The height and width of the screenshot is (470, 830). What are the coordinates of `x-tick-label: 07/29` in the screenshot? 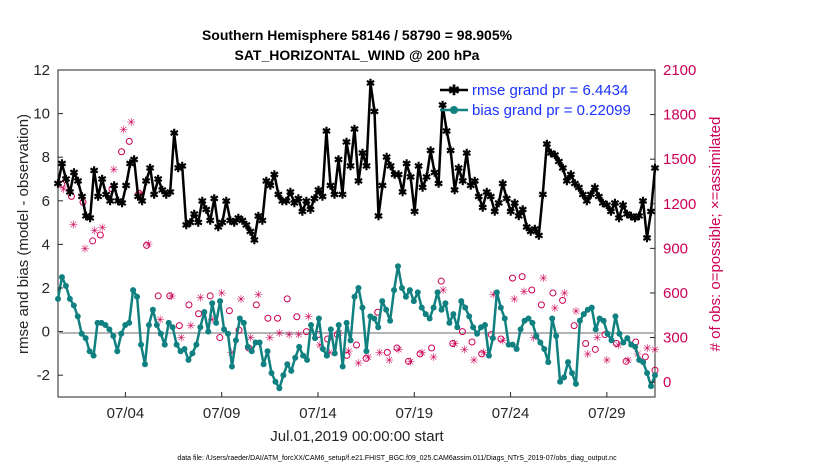 It's located at (607, 413).